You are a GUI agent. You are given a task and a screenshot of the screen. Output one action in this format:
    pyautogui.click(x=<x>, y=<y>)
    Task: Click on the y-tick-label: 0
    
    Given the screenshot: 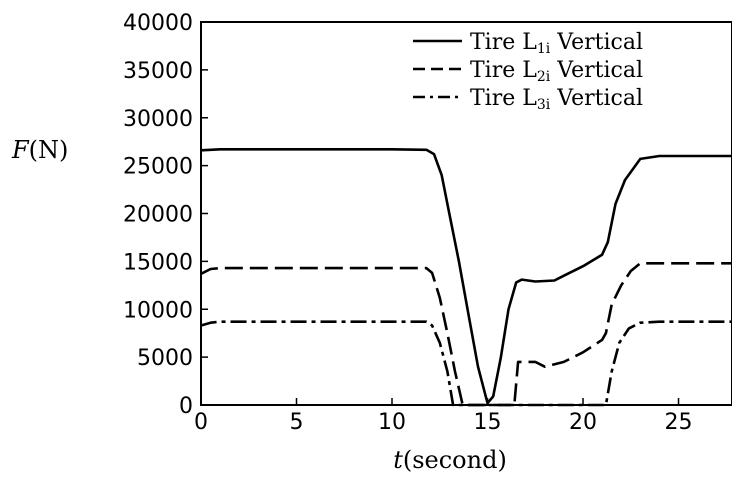 What is the action you would take?
    pyautogui.click(x=186, y=406)
    